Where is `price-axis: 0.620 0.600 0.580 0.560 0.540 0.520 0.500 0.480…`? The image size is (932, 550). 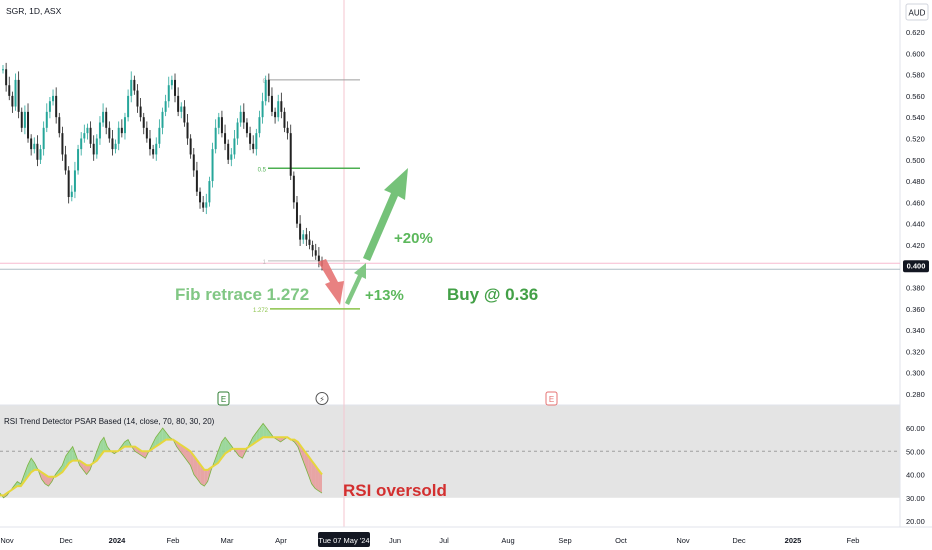
price-axis: 0.620 0.600 0.580 0.560 0.540 0.520 0.500 0.480… is located at coordinates (915, 213).